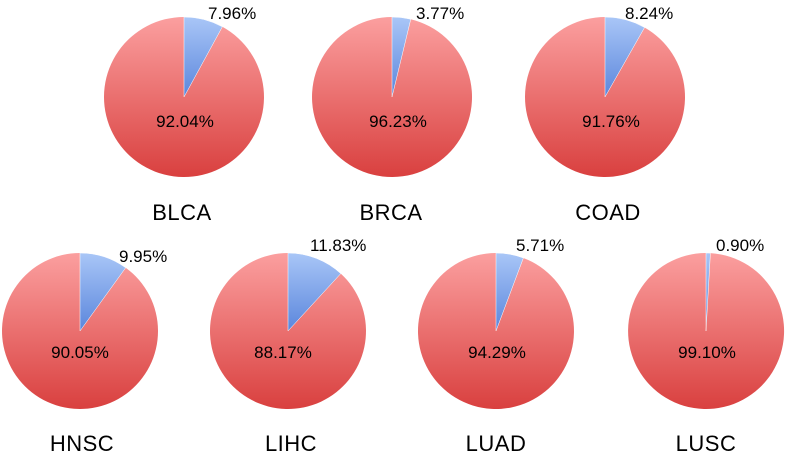  Describe the element at coordinates (102, 292) in the screenshot. I see `pie-hnsc-minor-slice` at that location.